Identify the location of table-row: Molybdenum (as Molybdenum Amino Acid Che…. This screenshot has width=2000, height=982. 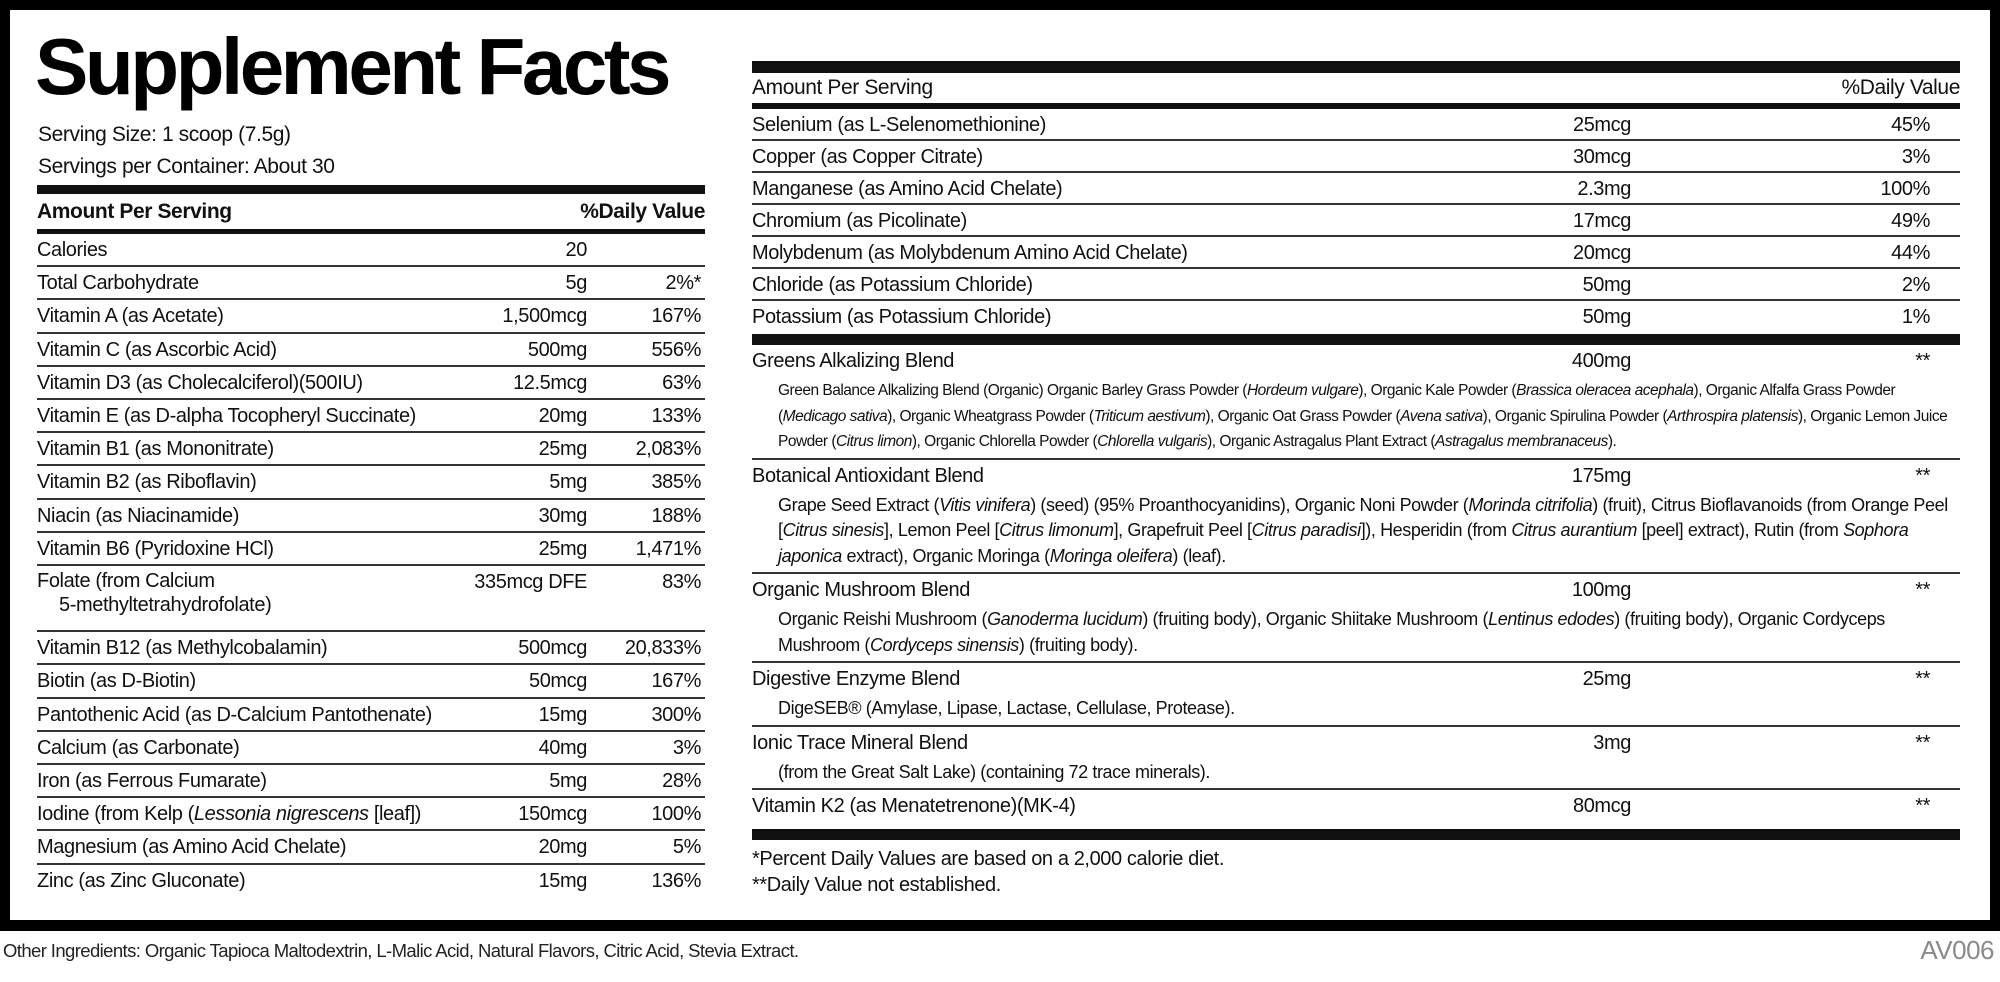
(1356, 253).